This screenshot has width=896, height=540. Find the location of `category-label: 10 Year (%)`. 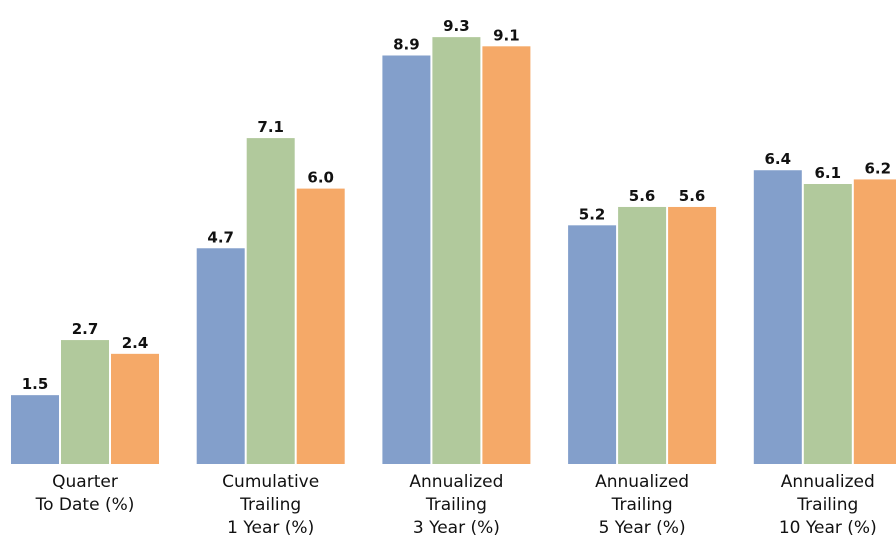

category-label: 10 Year (%) is located at coordinates (828, 528).